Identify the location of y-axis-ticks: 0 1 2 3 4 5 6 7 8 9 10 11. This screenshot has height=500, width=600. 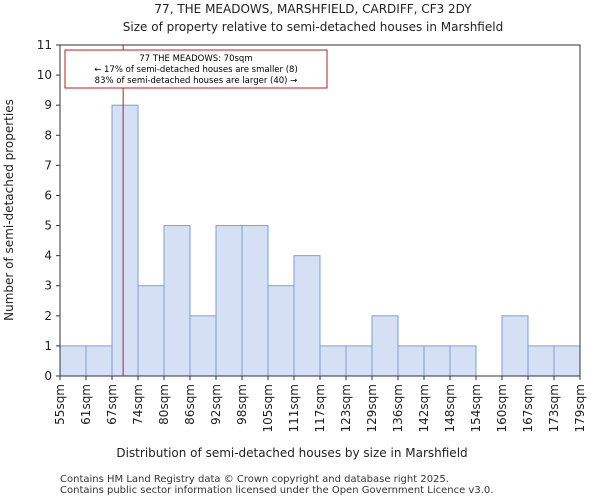
(48, 210).